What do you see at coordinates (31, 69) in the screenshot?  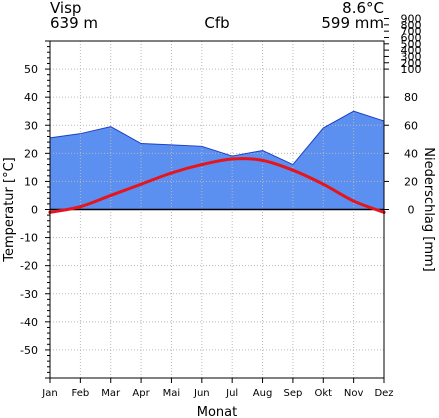 I see `temperature-tick-label: 50` at bounding box center [31, 69].